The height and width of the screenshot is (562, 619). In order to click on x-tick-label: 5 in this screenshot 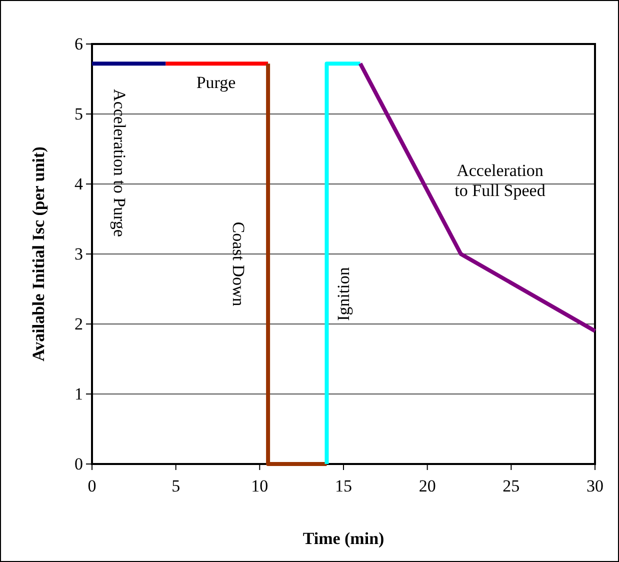, I will do `click(176, 486)`.